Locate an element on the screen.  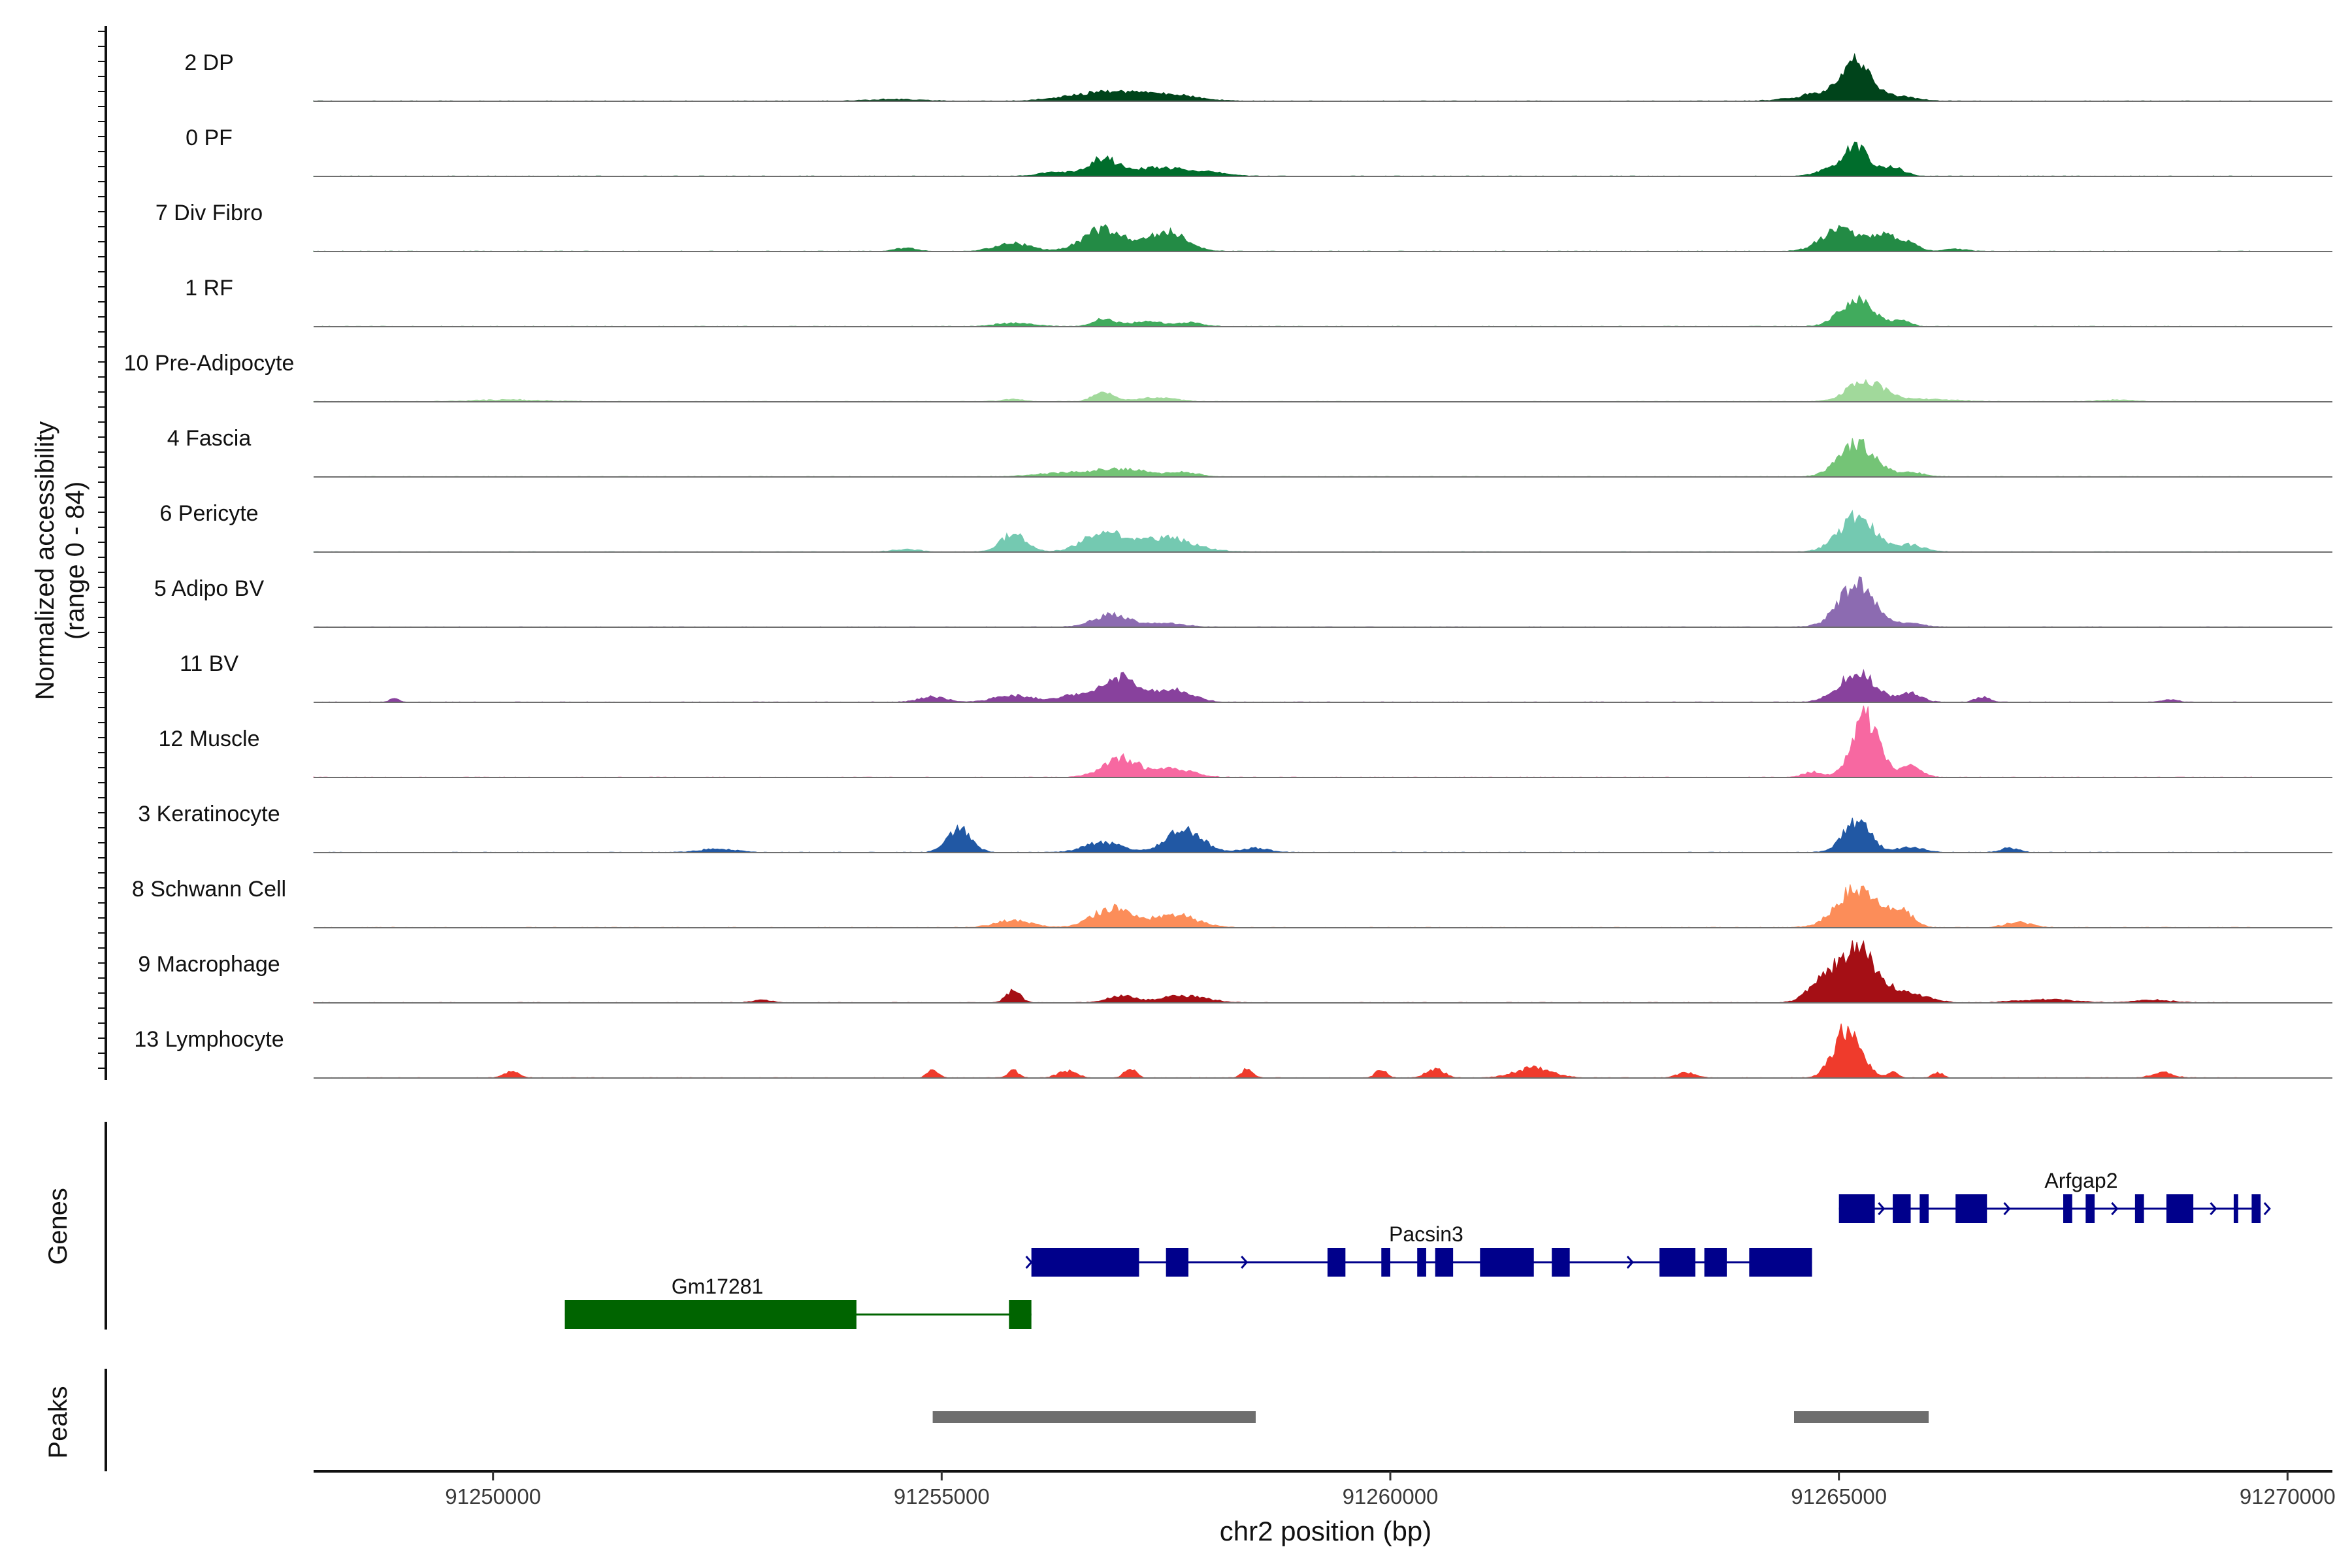
track-label: 10 Pre-Adipocyte is located at coordinates (209, 363).